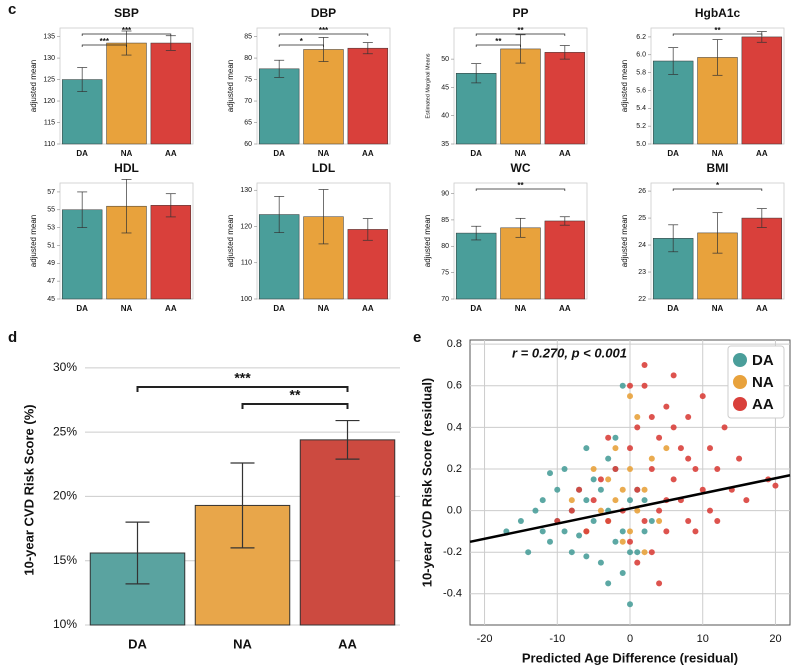 The width and height of the screenshot is (799, 668). I want to click on chart-title: WC, so click(521, 168).